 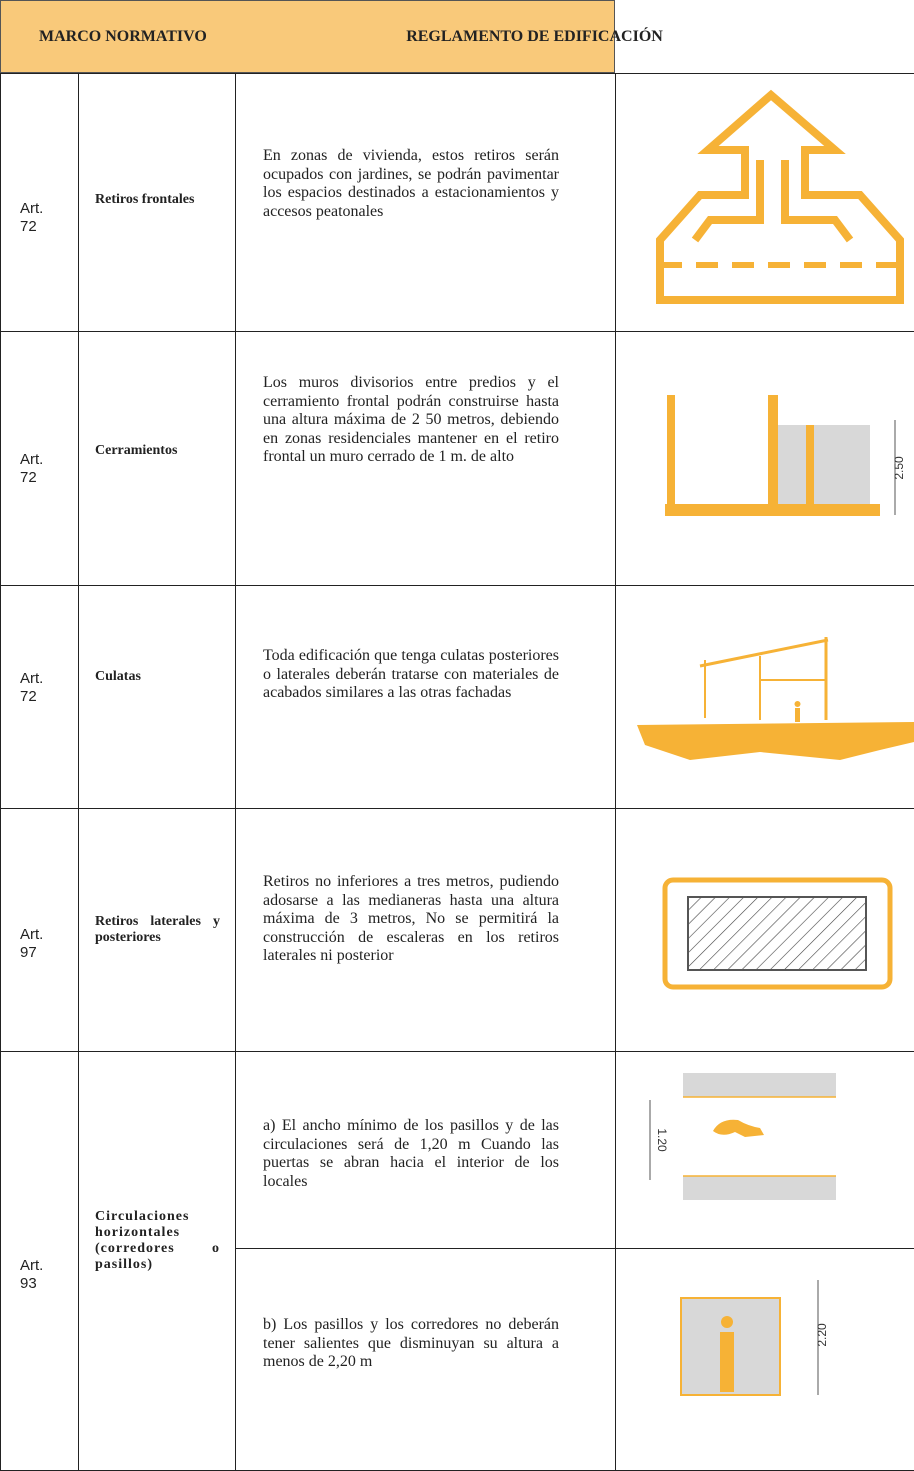 What do you see at coordinates (777, 933) in the screenshot?
I see `setback-figure` at bounding box center [777, 933].